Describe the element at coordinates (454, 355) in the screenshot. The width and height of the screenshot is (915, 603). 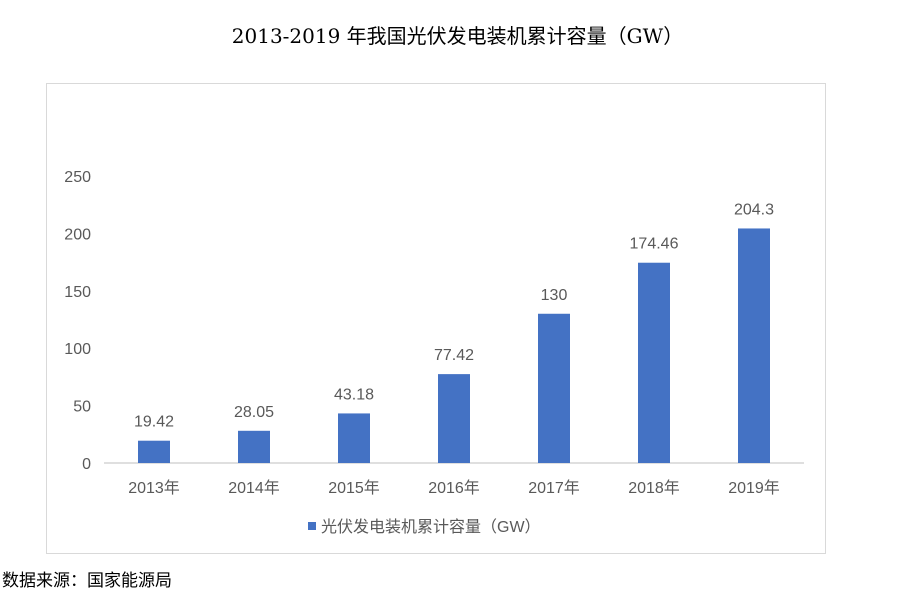
I see `data-label: 77.42` at that location.